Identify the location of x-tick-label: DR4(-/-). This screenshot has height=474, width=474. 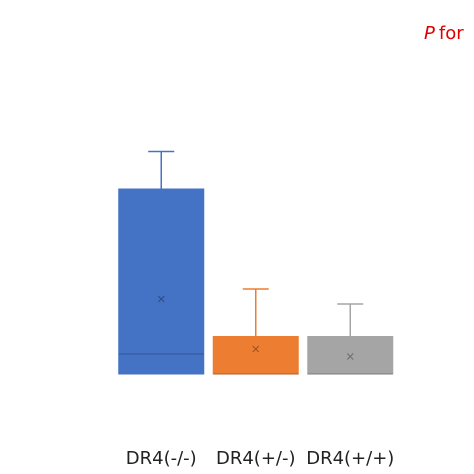
(161, 458).